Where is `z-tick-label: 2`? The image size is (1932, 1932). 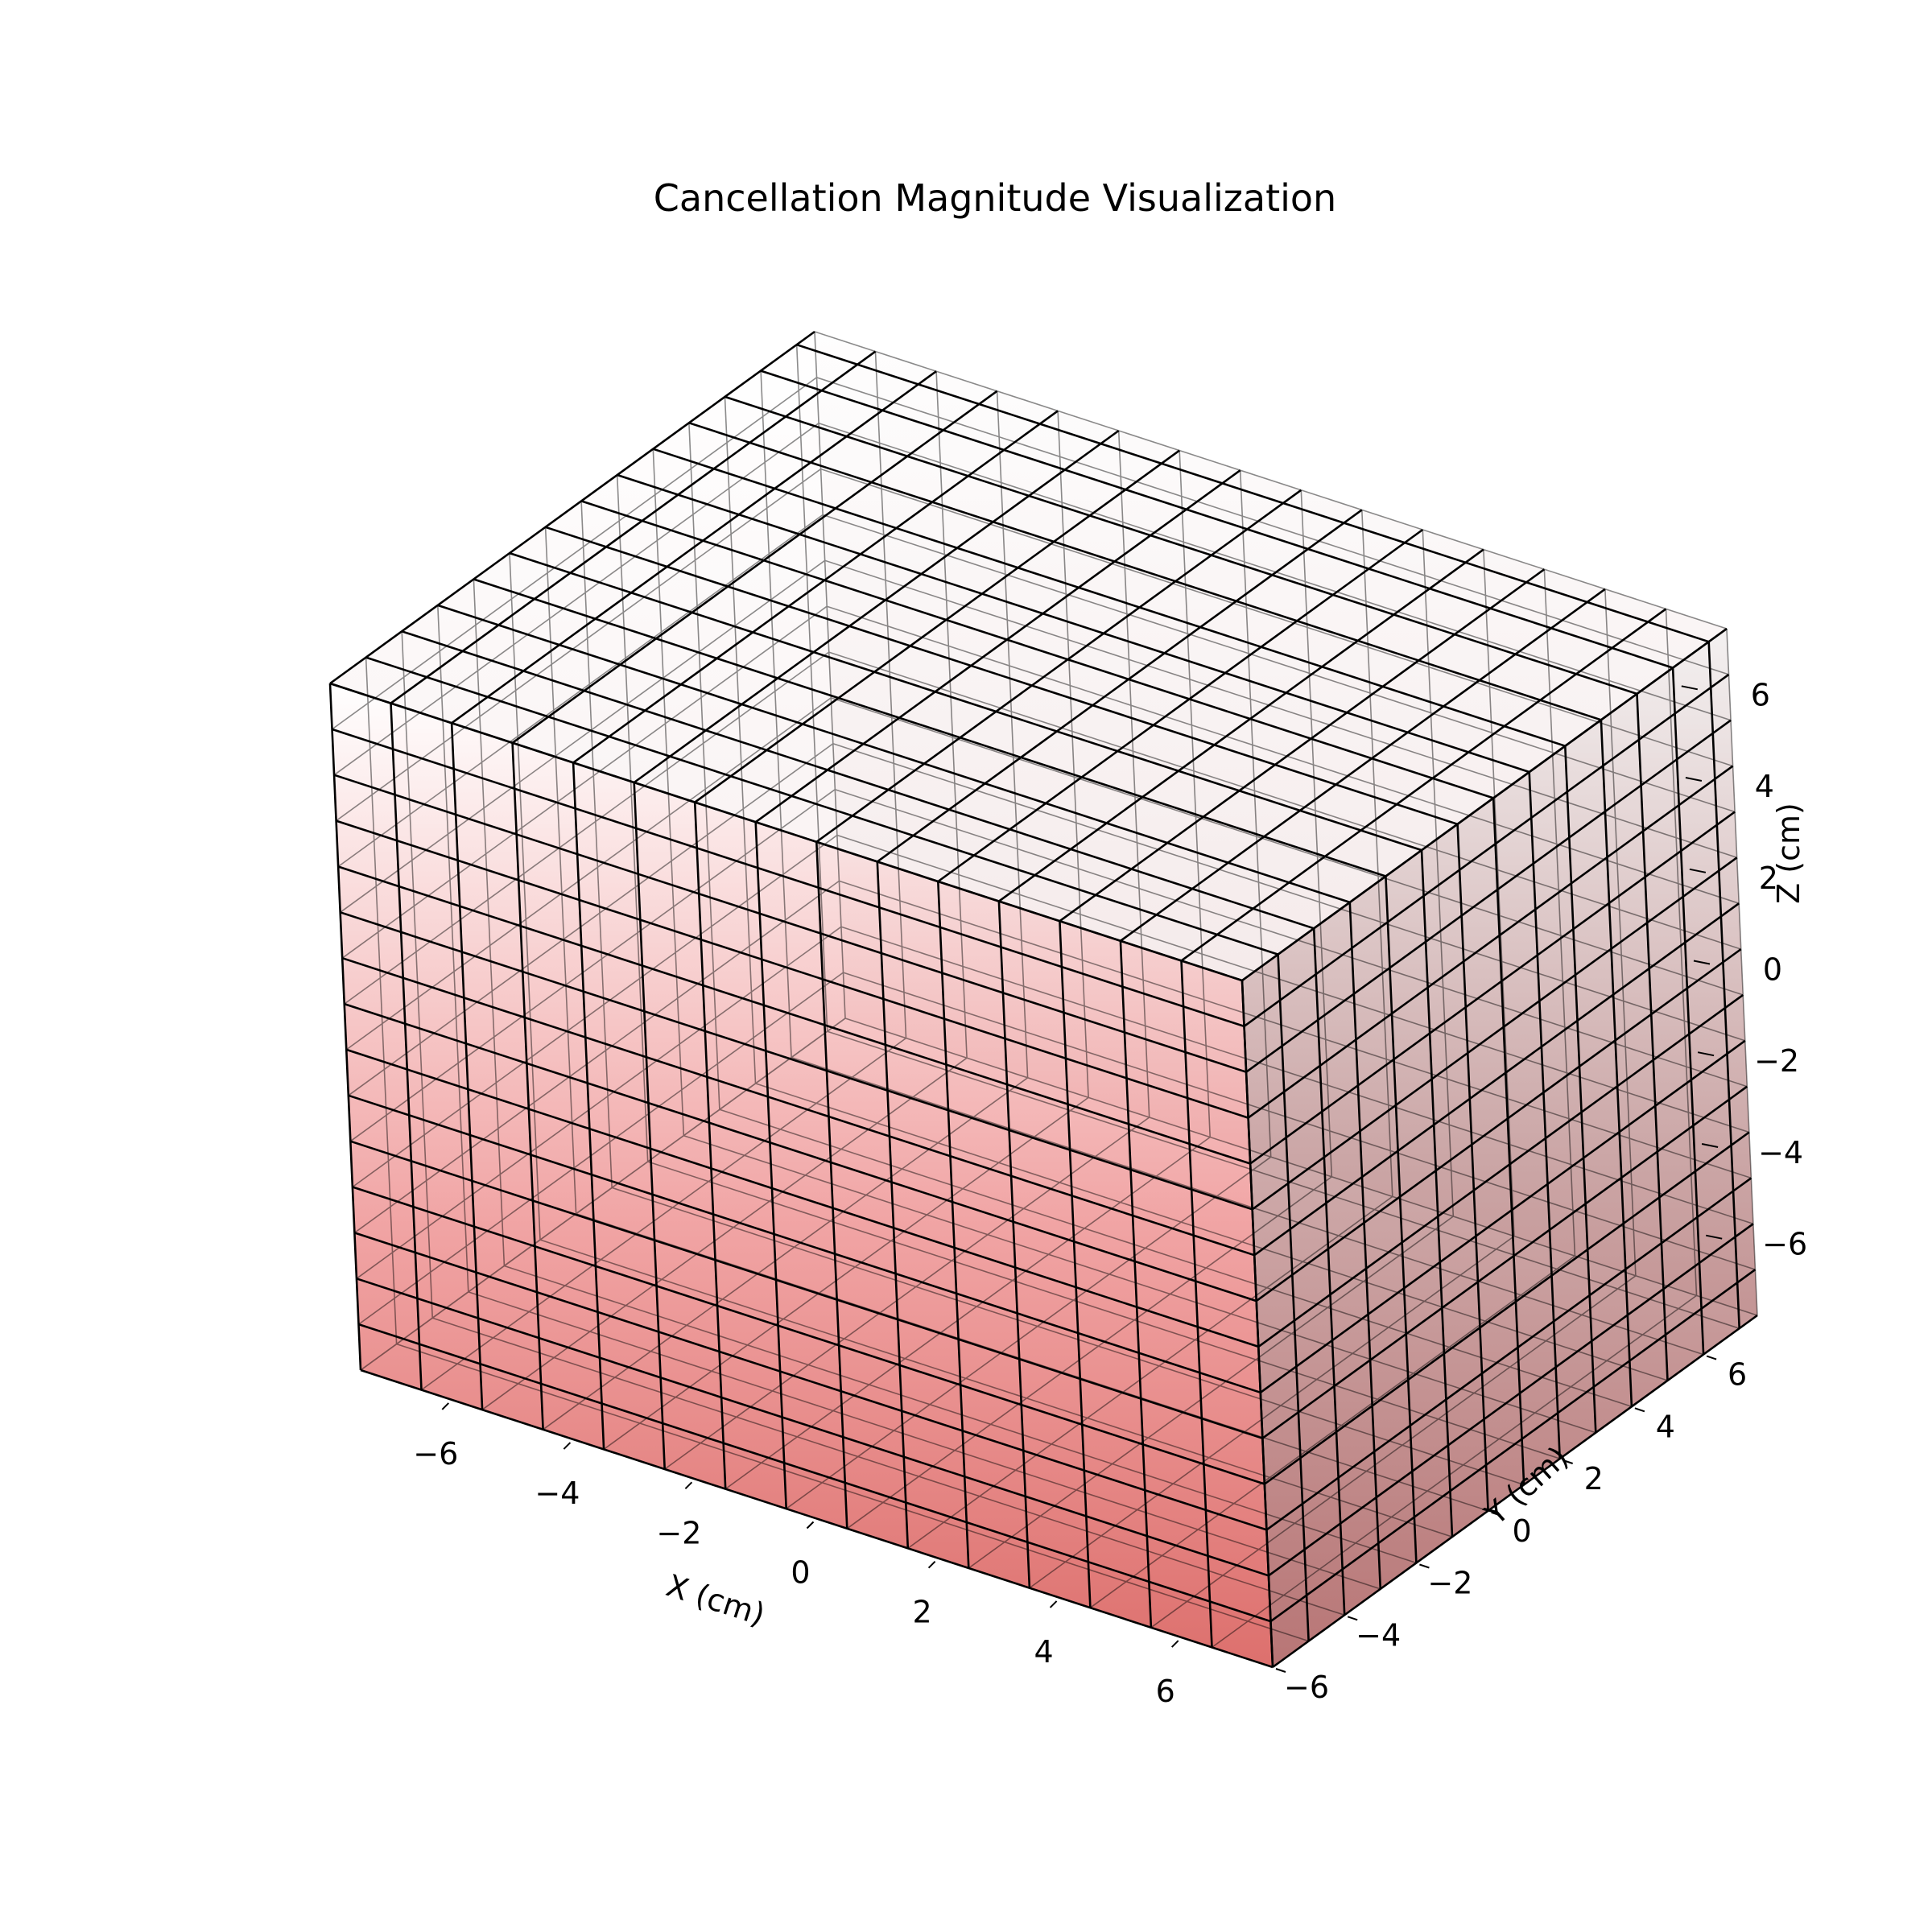
z-tick-label: 2 is located at coordinates (1769, 878).